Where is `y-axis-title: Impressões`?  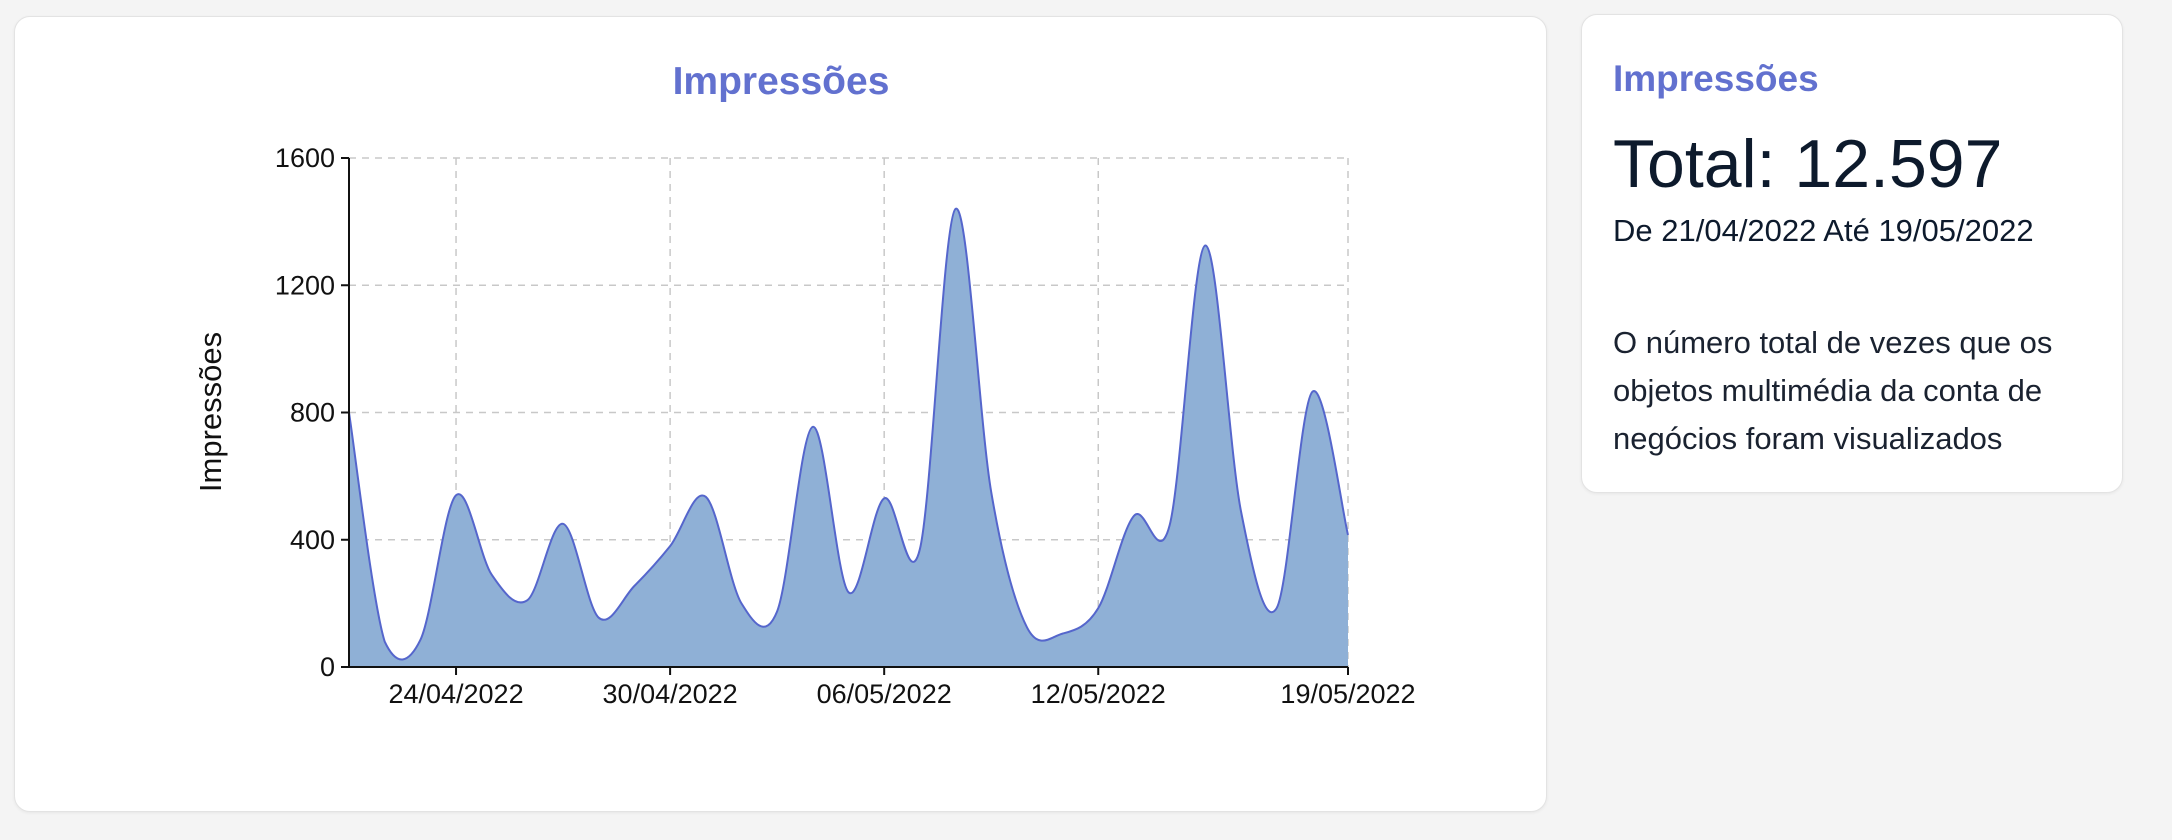 y-axis-title: Impressões is located at coordinates (210, 412).